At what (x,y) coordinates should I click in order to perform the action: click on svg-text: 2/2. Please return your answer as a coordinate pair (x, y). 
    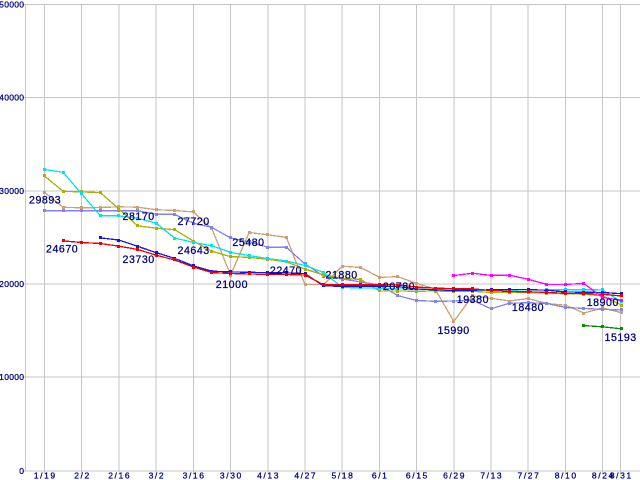
    Looking at the image, I should click on (82, 475).